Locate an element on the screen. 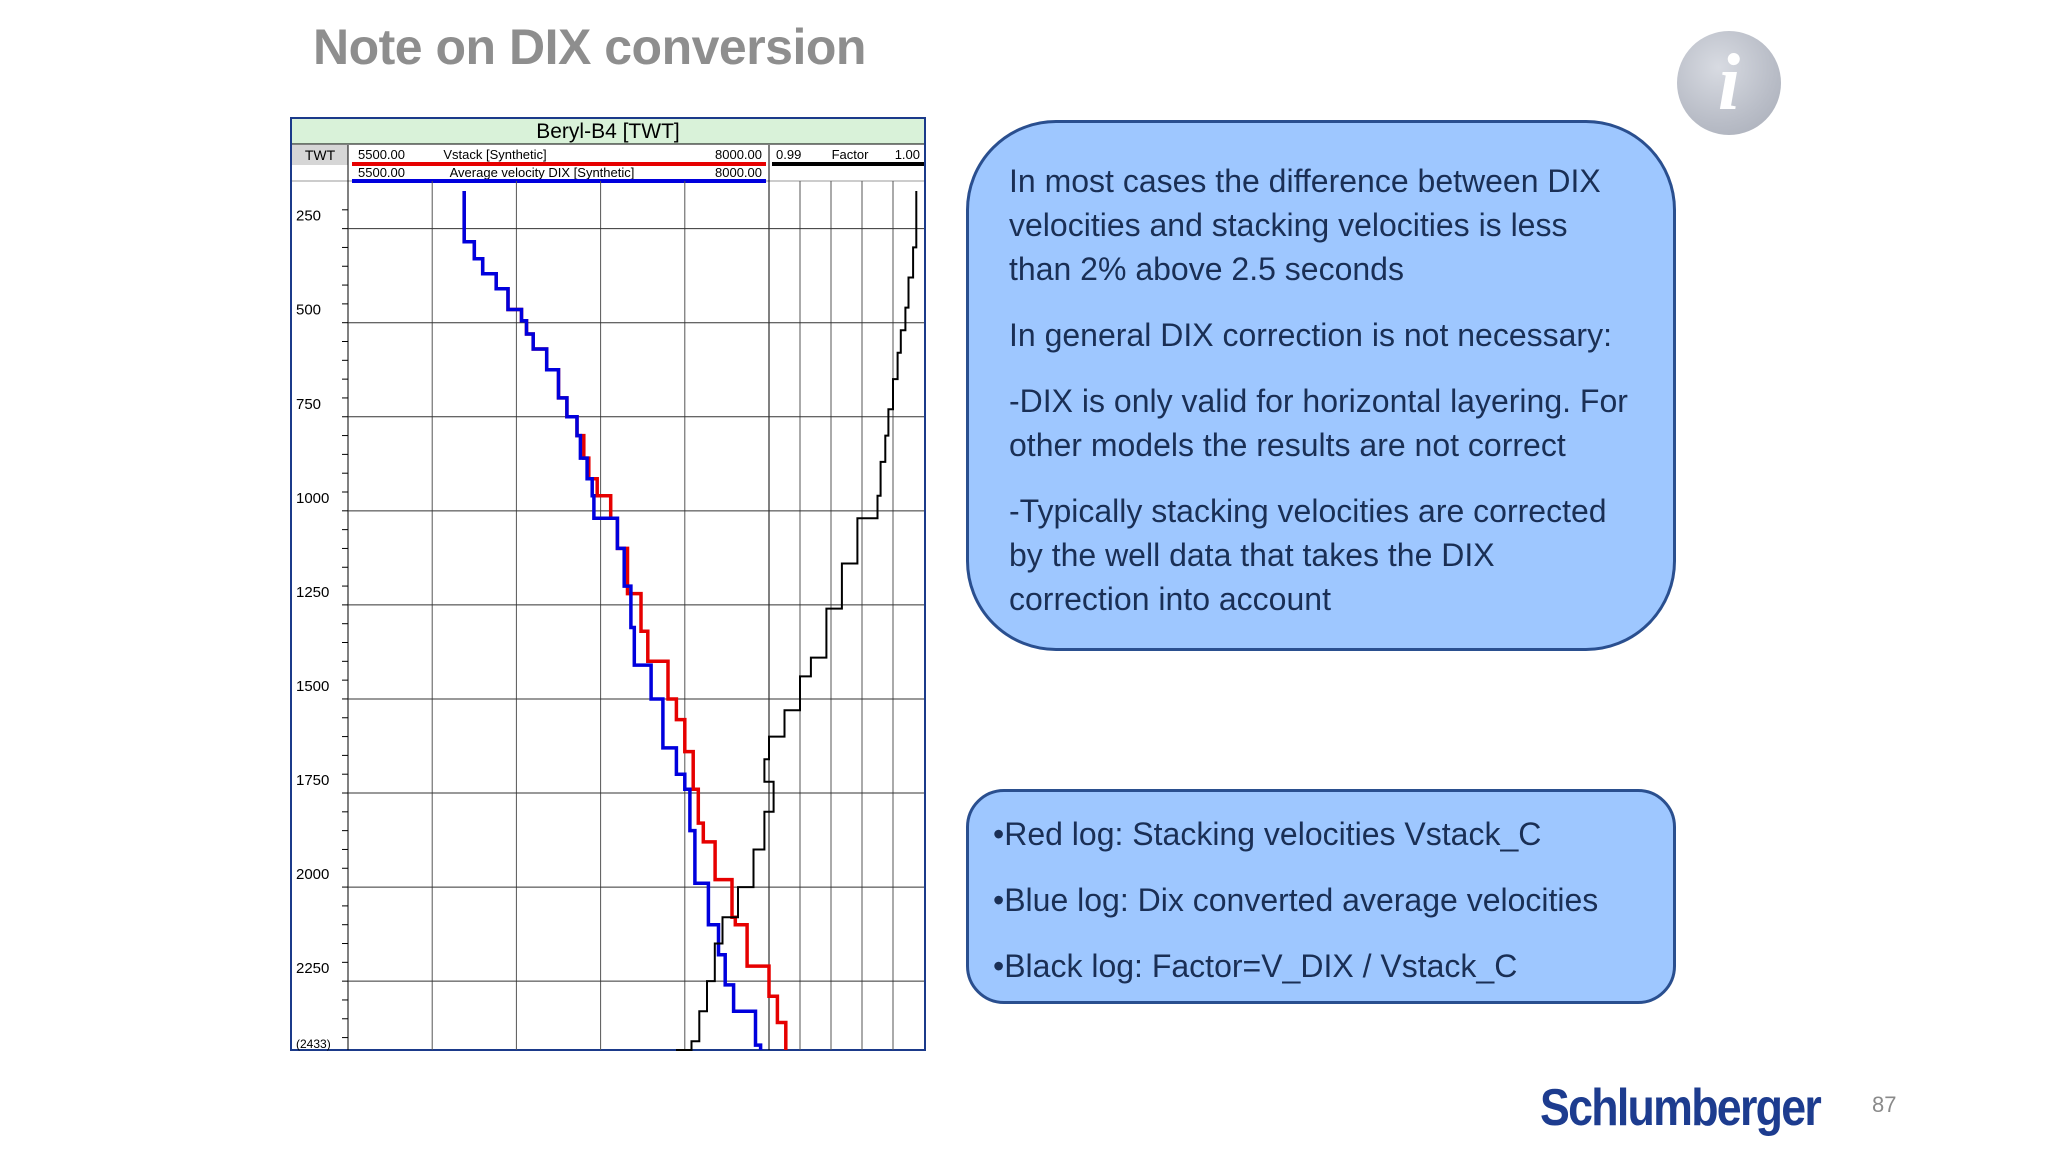 The image size is (2048, 1152). blue-curve-name: Average velocity DIX [Synthetic] is located at coordinates (542, 172).